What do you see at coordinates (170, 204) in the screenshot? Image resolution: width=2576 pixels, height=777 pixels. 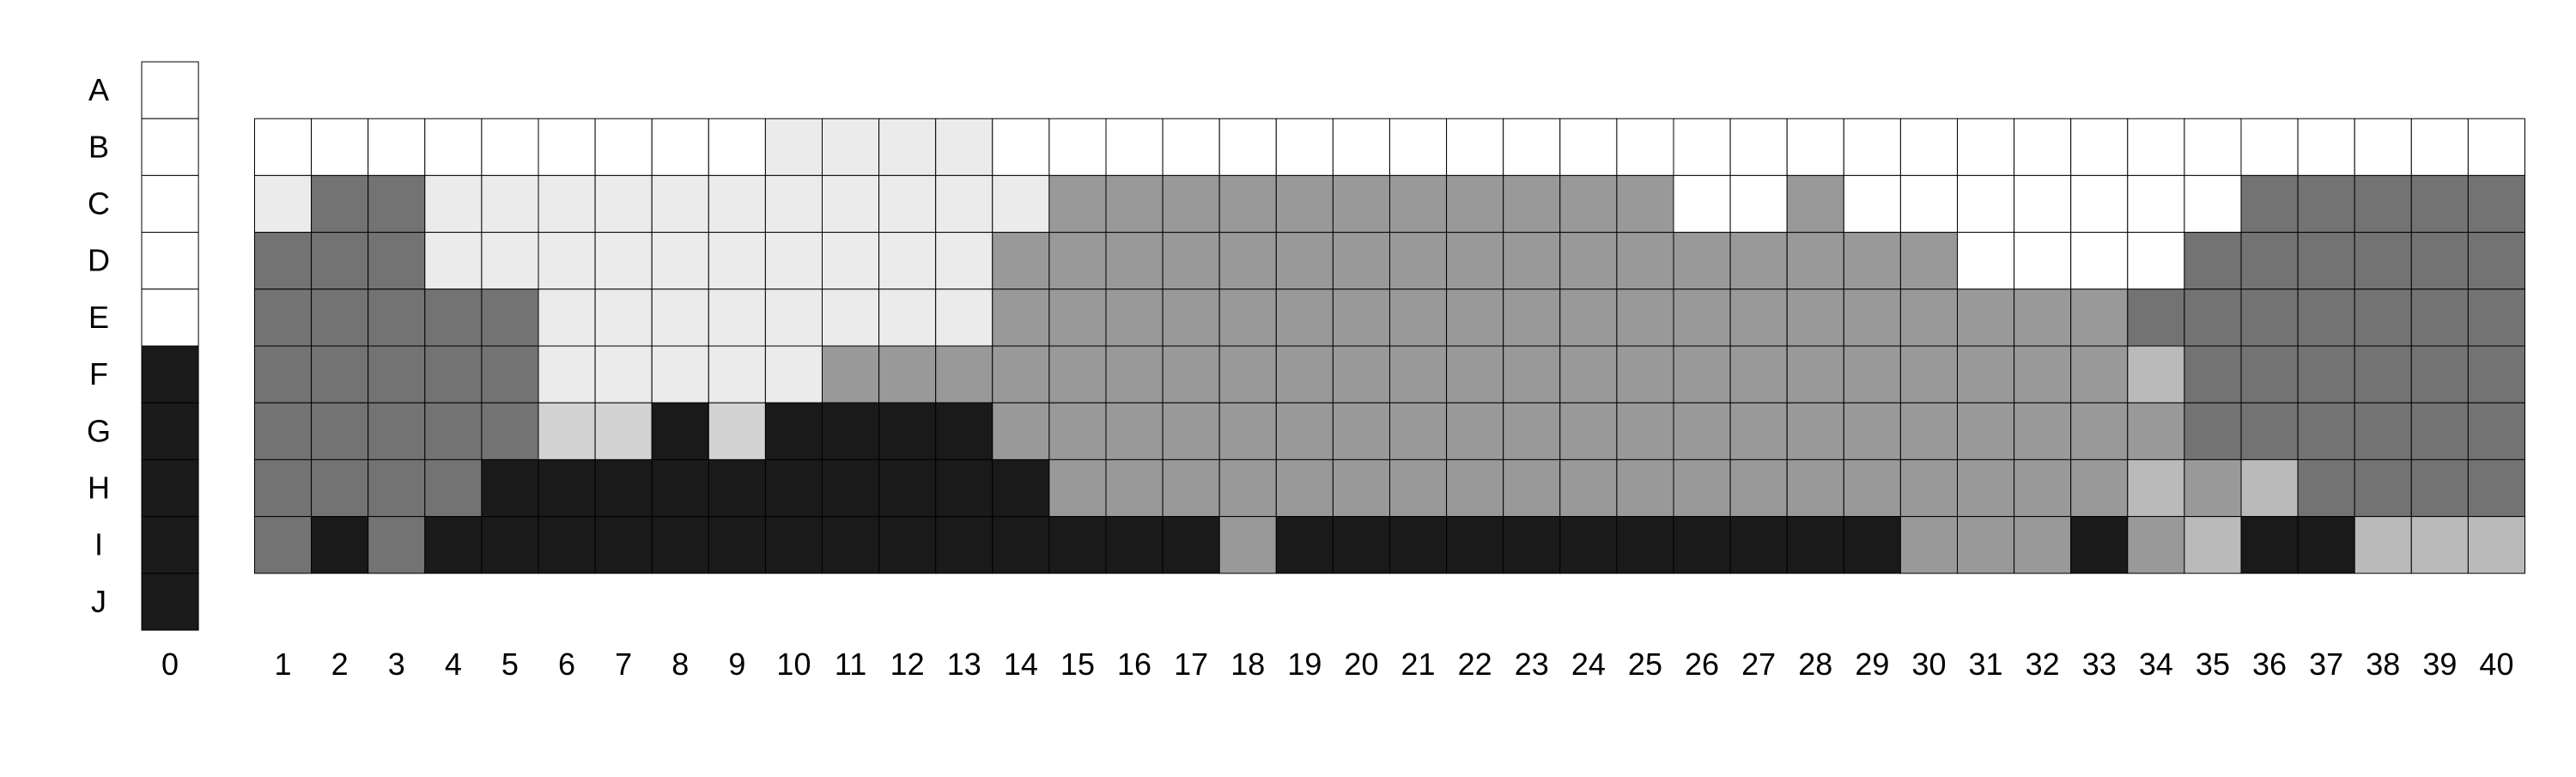 I see `reference-cell-C` at bounding box center [170, 204].